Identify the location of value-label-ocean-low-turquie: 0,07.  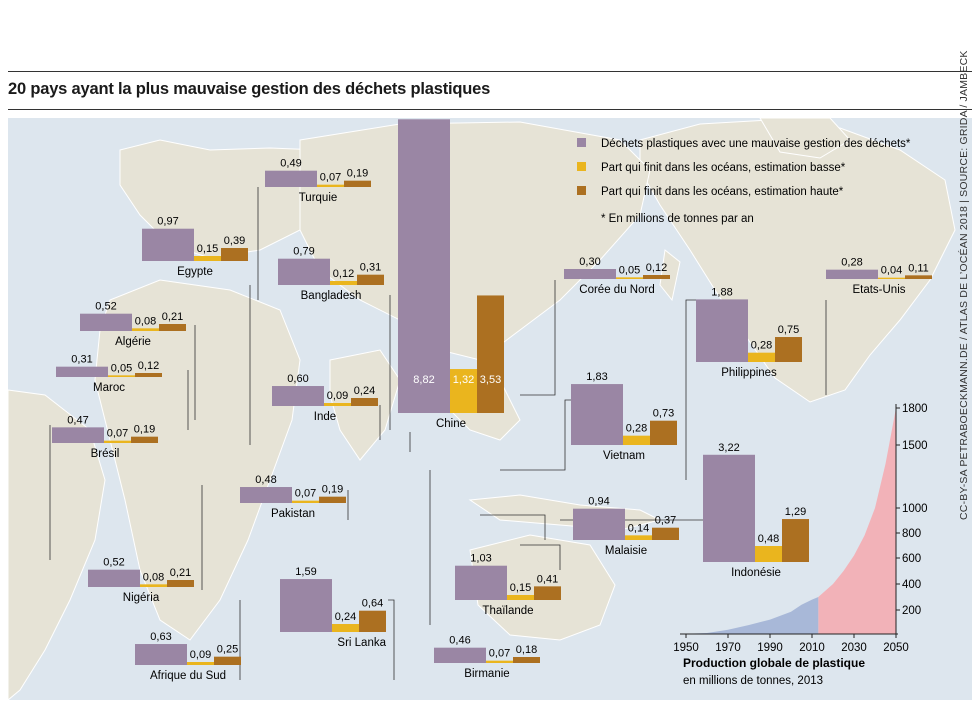
(330, 178).